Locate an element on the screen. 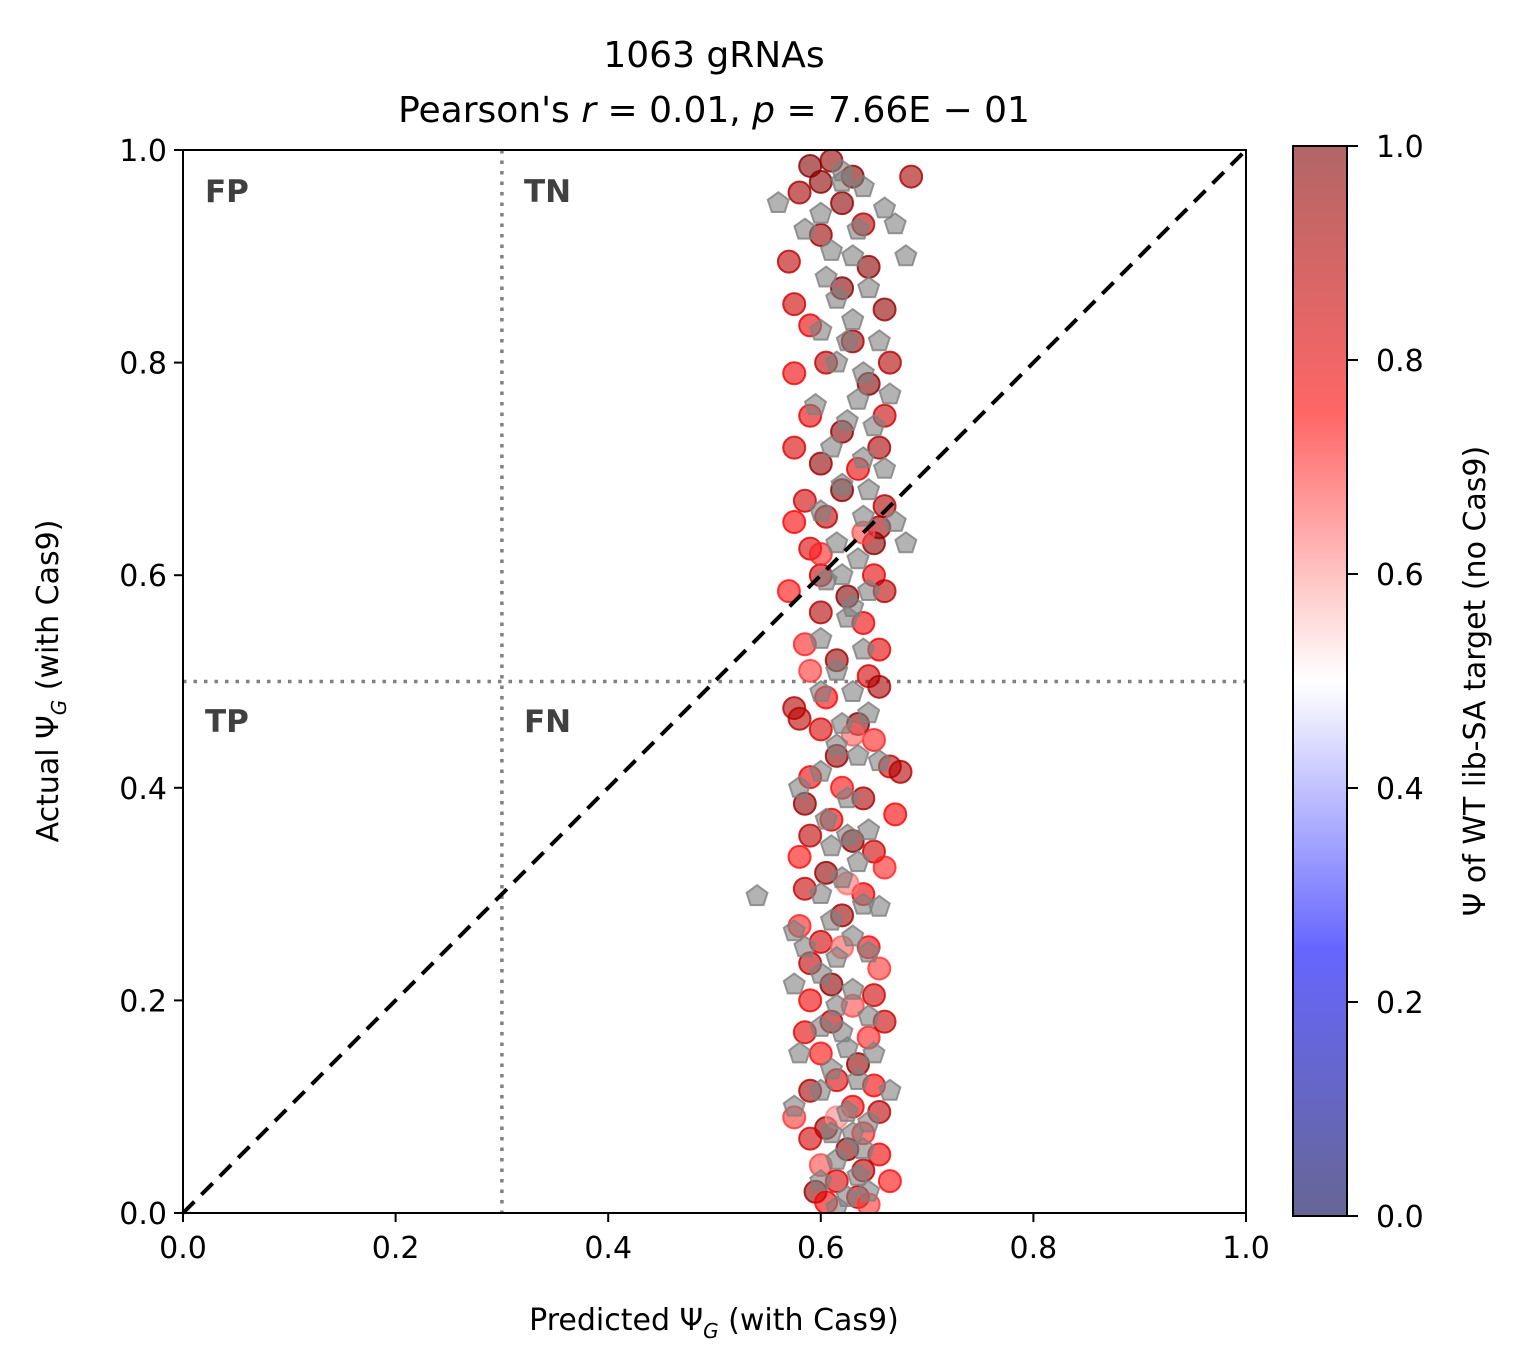 The image size is (1531, 1369). x-tick-label: 0.8 is located at coordinates (1034, 1248).